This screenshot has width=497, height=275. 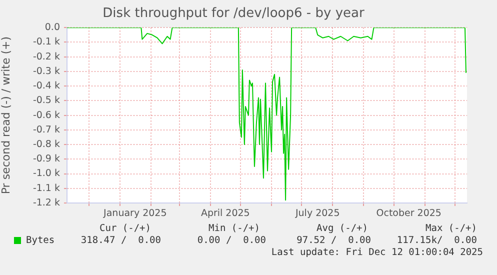 What do you see at coordinates (125, 228) in the screenshot?
I see `text: Cur (-/+)` at bounding box center [125, 228].